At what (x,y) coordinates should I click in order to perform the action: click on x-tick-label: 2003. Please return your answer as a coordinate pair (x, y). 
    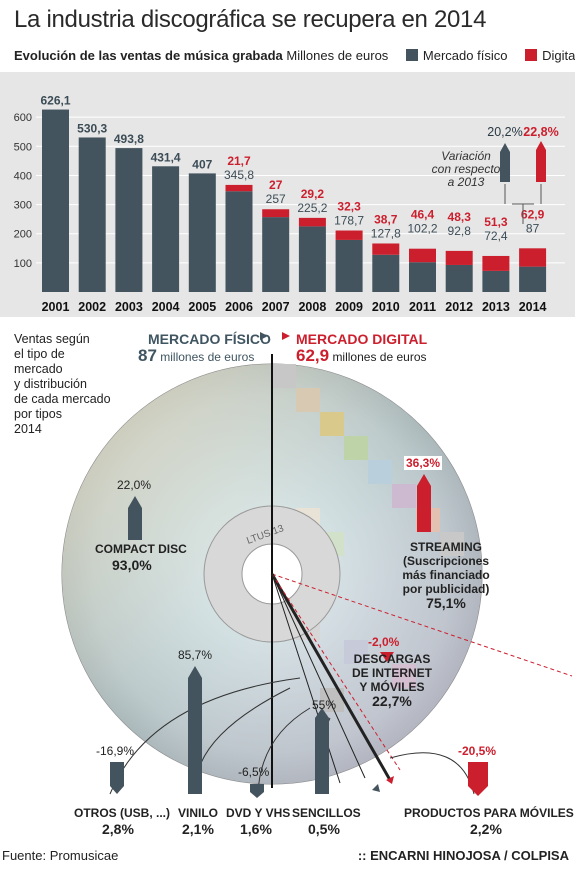
    Looking at the image, I should click on (129, 307).